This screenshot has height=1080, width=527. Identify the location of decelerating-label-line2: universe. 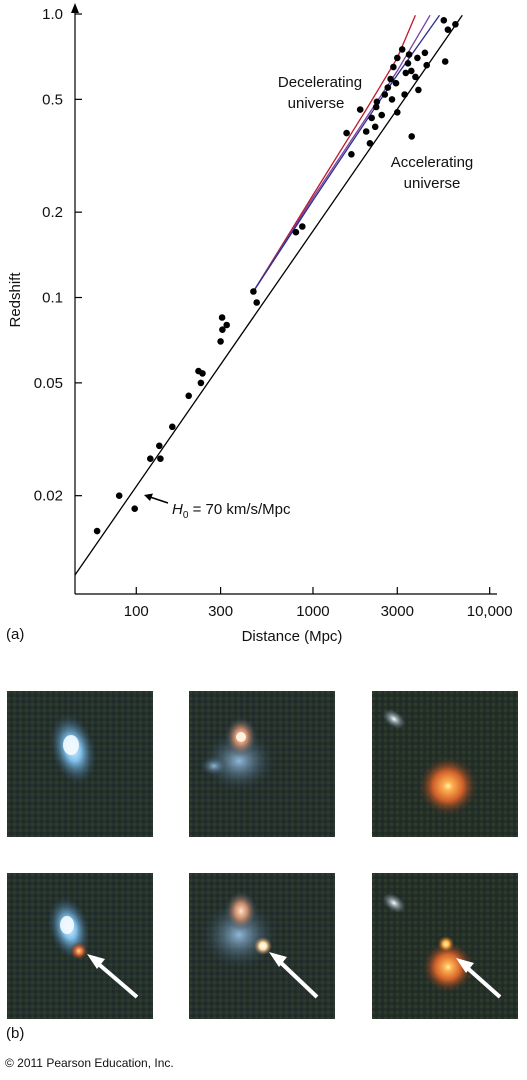
(316, 103).